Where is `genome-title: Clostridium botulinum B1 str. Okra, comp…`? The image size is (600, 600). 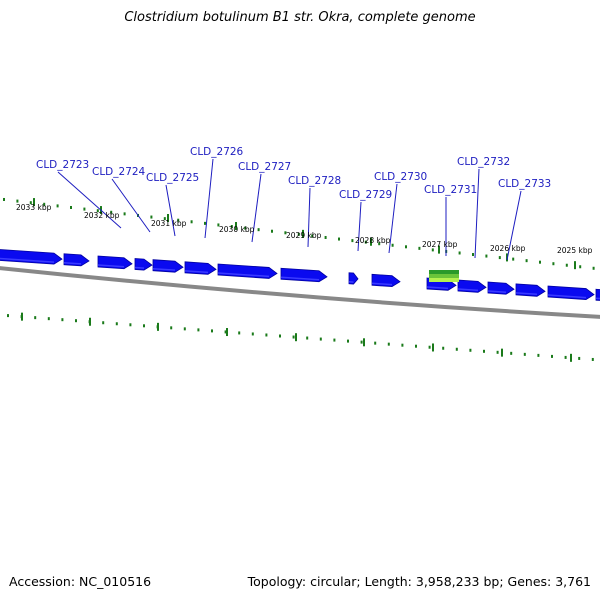 genome-title: Clostridium botulinum B1 str. Okra, comp… is located at coordinates (300, 17).